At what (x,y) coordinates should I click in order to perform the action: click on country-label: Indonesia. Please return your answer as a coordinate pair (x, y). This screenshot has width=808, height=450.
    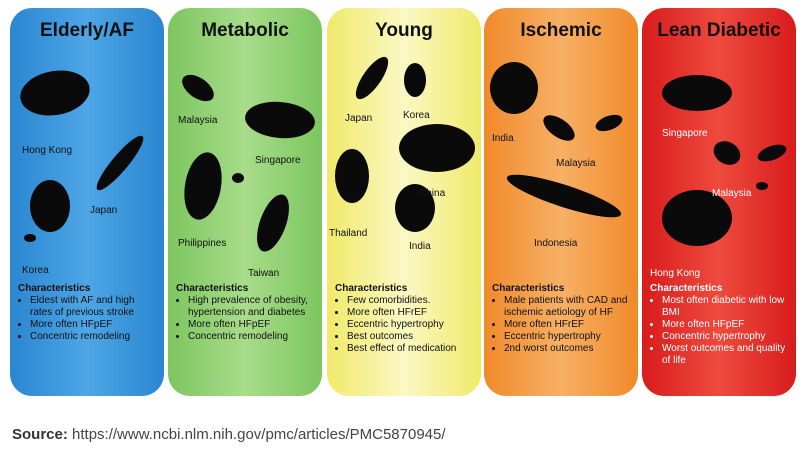
    Looking at the image, I should click on (556, 243).